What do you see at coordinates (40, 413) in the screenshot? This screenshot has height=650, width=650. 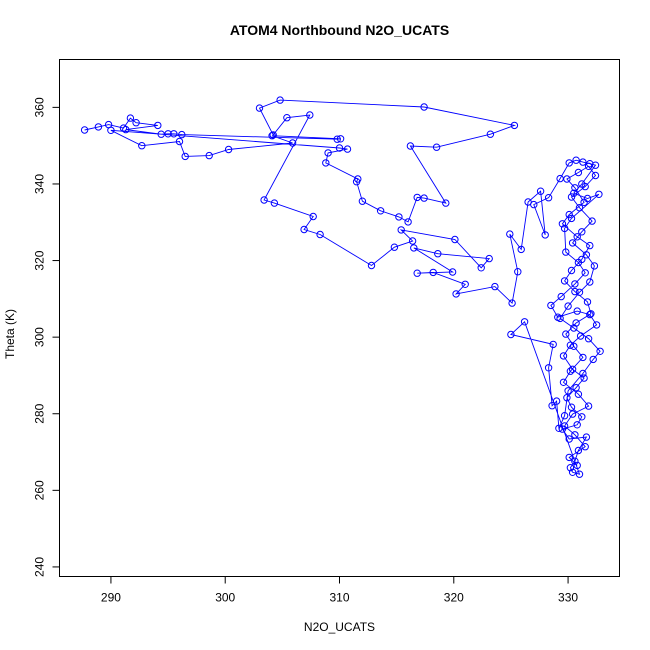 I see `y-tick-label: 280` at bounding box center [40, 413].